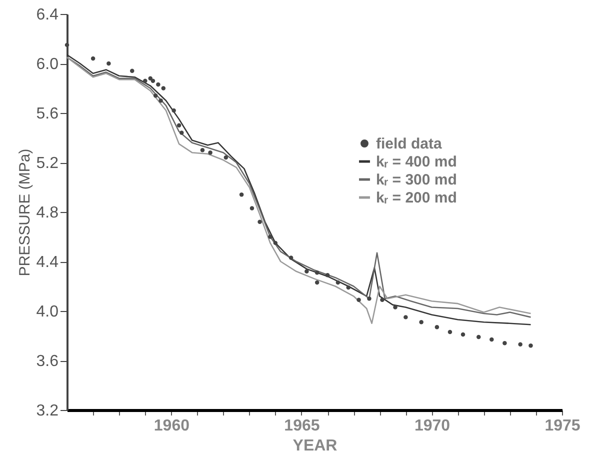 The height and width of the screenshot is (468, 590). What do you see at coordinates (47, 361) in the screenshot?
I see `y-tick-label: 3.6` at bounding box center [47, 361].